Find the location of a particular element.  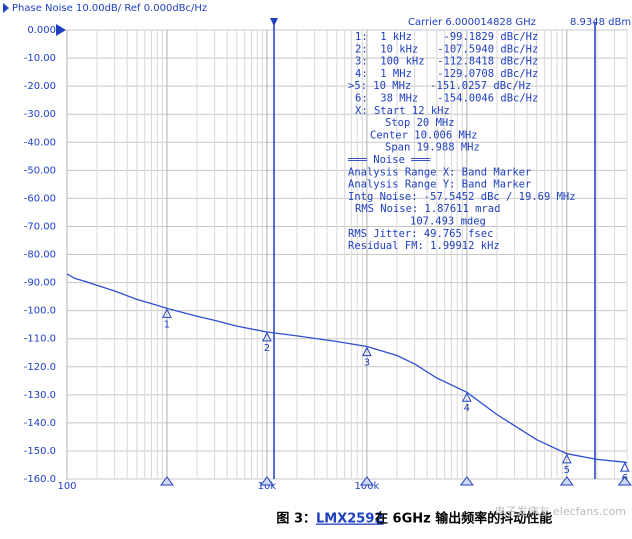

x-tick-label: 10k is located at coordinates (267, 486).